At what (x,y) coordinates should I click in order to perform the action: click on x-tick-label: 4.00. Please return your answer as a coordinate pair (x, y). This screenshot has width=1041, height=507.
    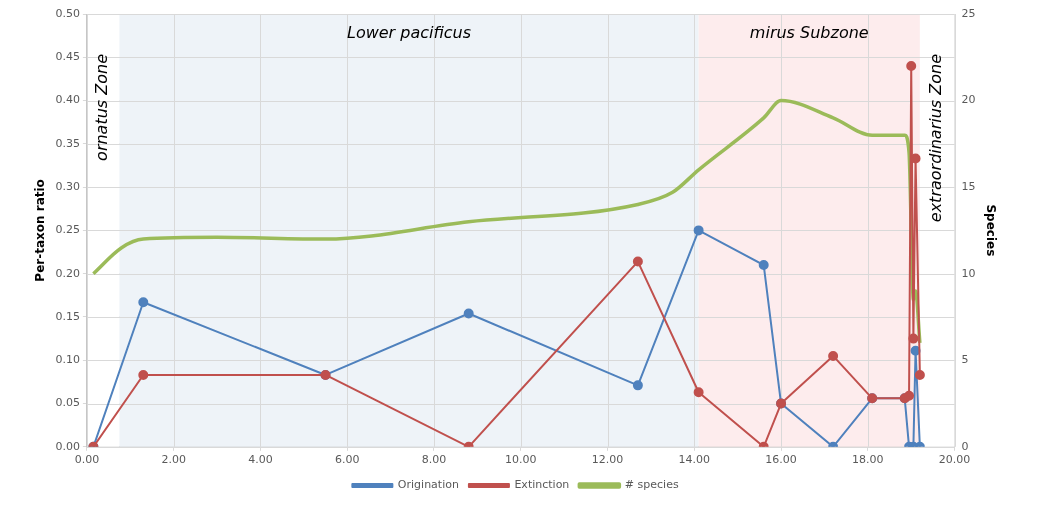
    Looking at the image, I should click on (260, 460).